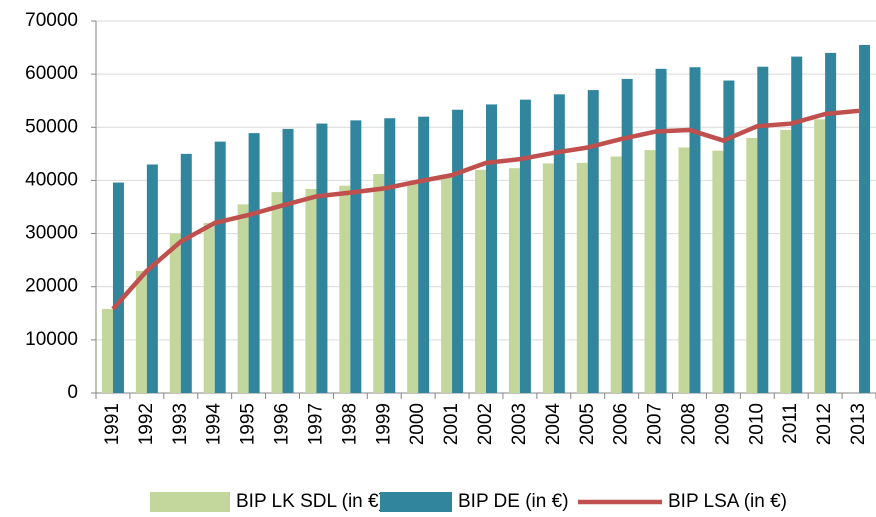 The width and height of the screenshot is (876, 517). Describe the element at coordinates (282, 424) in the screenshot. I see `x-tick-label: 1996` at that location.